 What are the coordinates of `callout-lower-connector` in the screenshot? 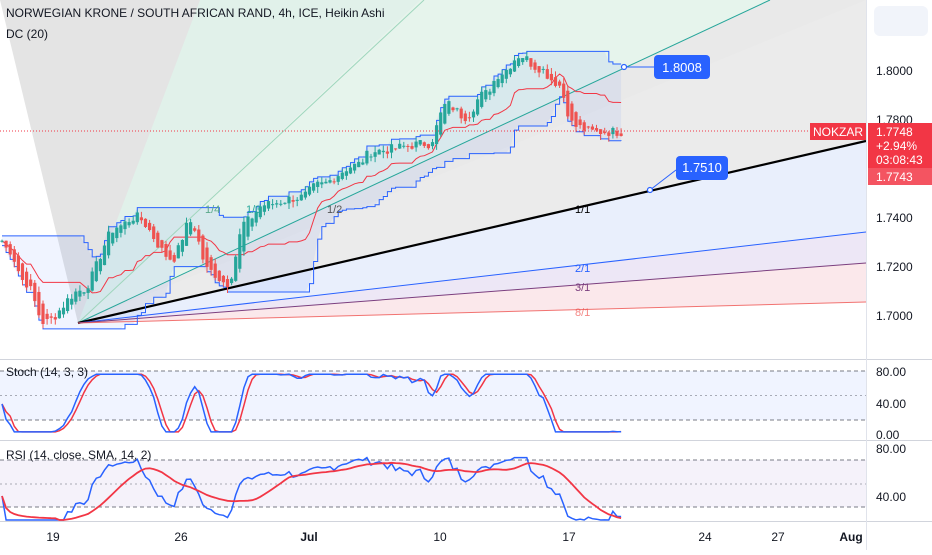 It's located at (663, 180).